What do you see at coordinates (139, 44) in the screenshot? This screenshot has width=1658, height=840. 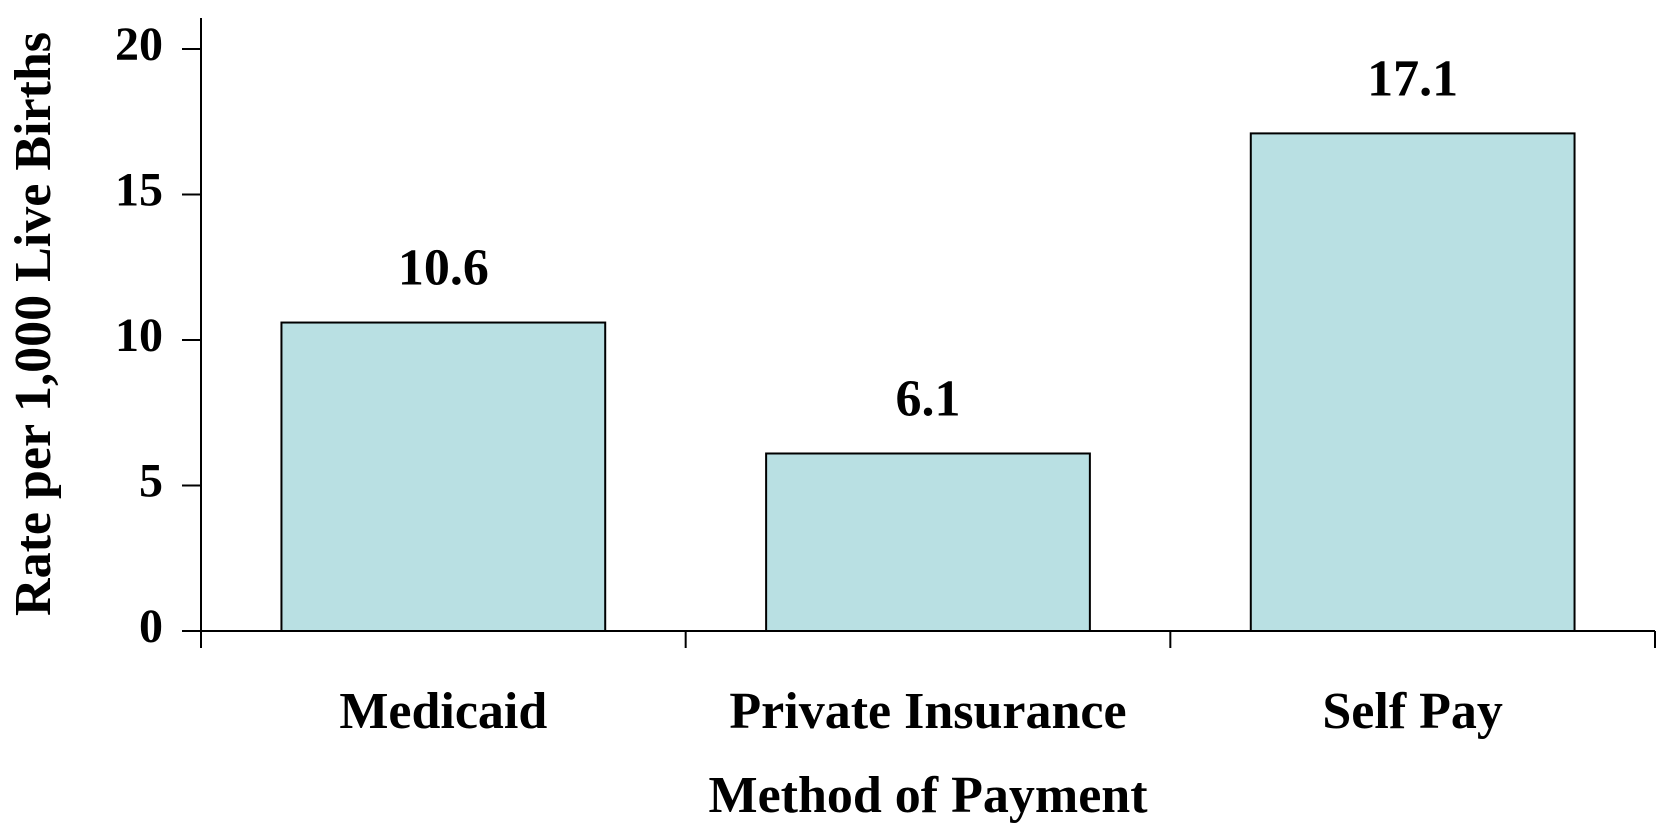 I see `y-tick-label: 20` at bounding box center [139, 44].